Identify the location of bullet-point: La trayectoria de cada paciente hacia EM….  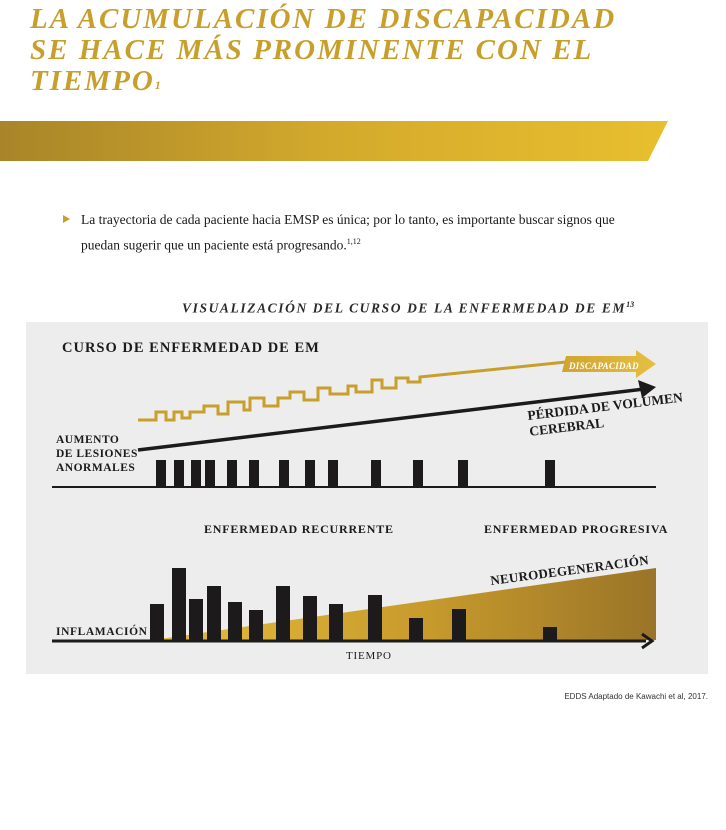
(353, 233).